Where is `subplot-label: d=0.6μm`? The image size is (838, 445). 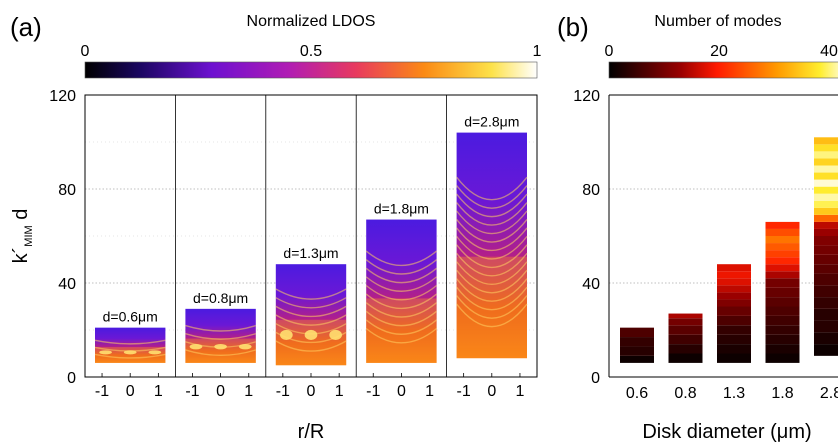
subplot-label: d=0.6μm is located at coordinates (130, 317).